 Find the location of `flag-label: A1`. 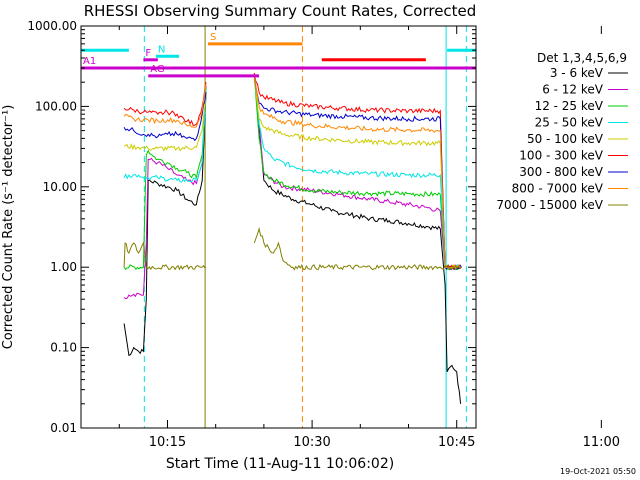

flag-label: A1 is located at coordinates (89, 61).